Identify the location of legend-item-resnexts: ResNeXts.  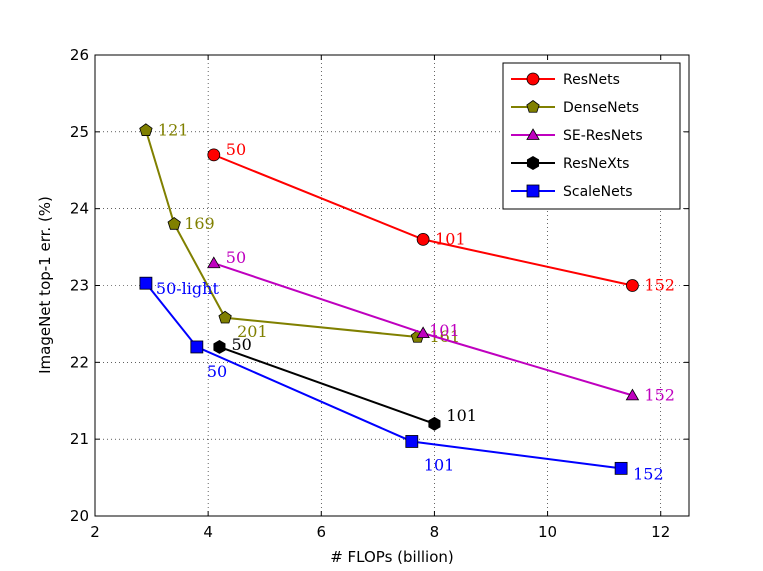
(570, 164).